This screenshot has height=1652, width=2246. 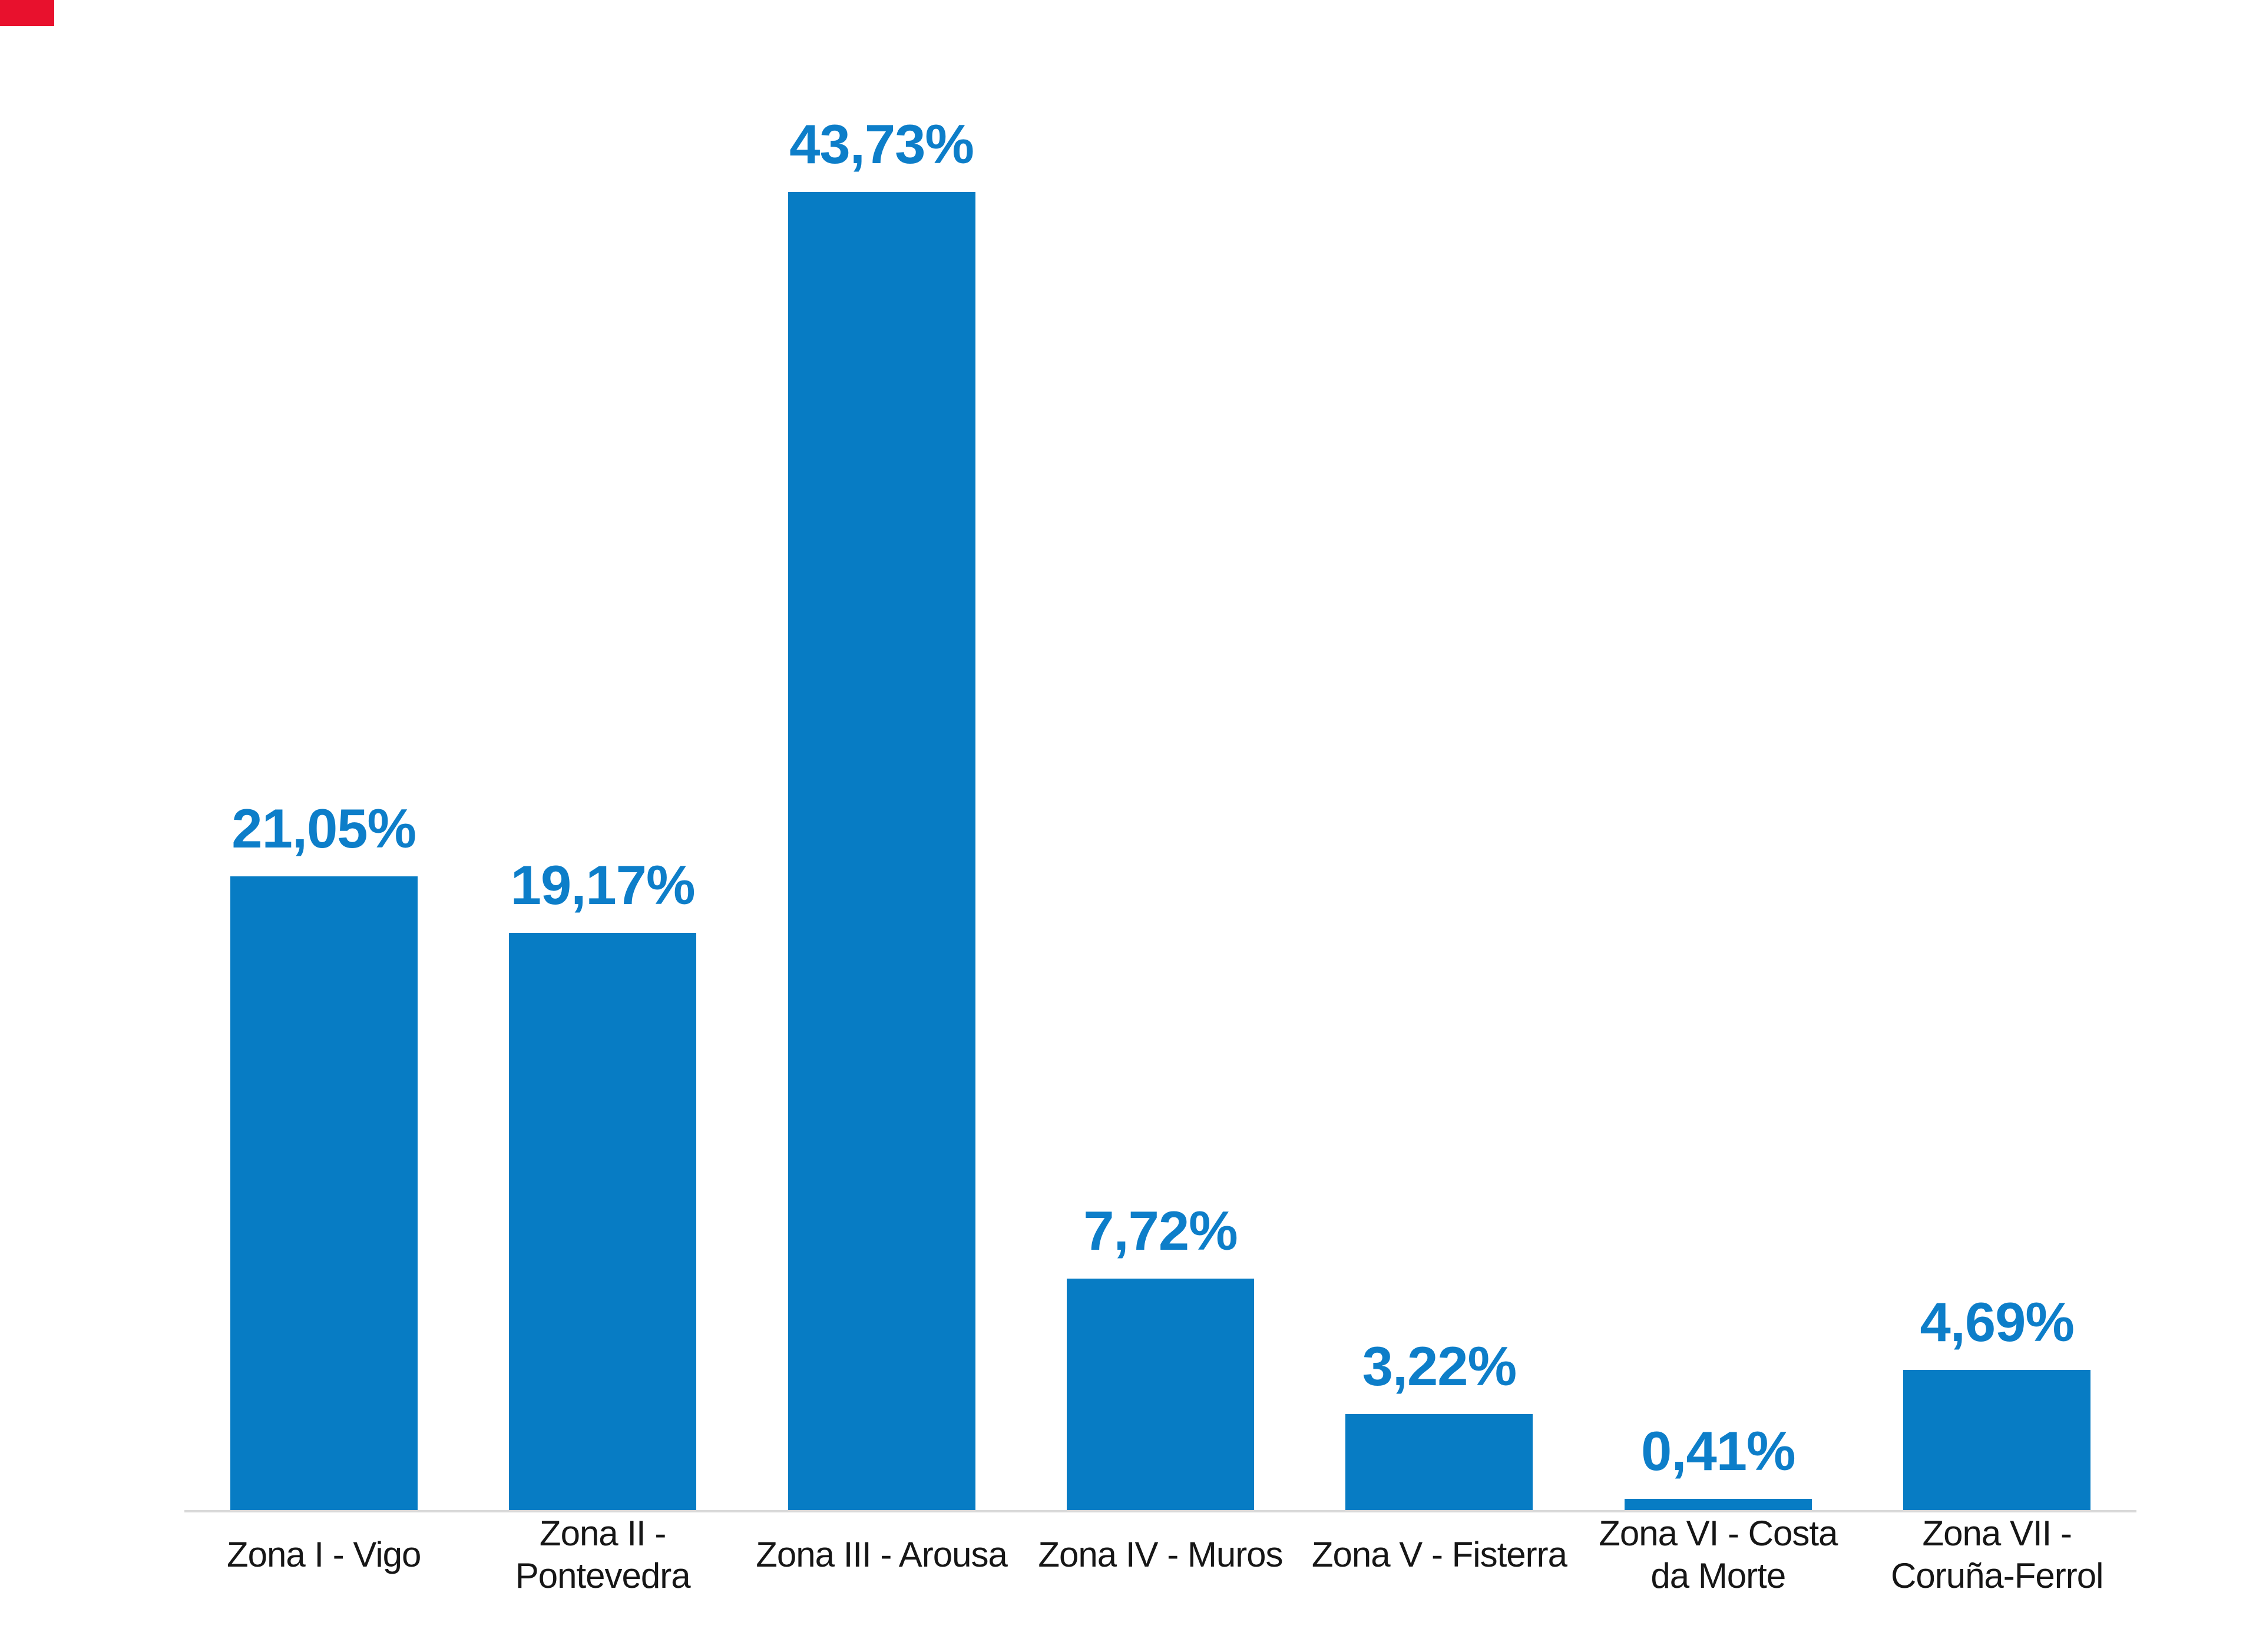 I want to click on x-axis-category-label: Zona VI - Costa da Morte, so click(x=1718, y=1555).